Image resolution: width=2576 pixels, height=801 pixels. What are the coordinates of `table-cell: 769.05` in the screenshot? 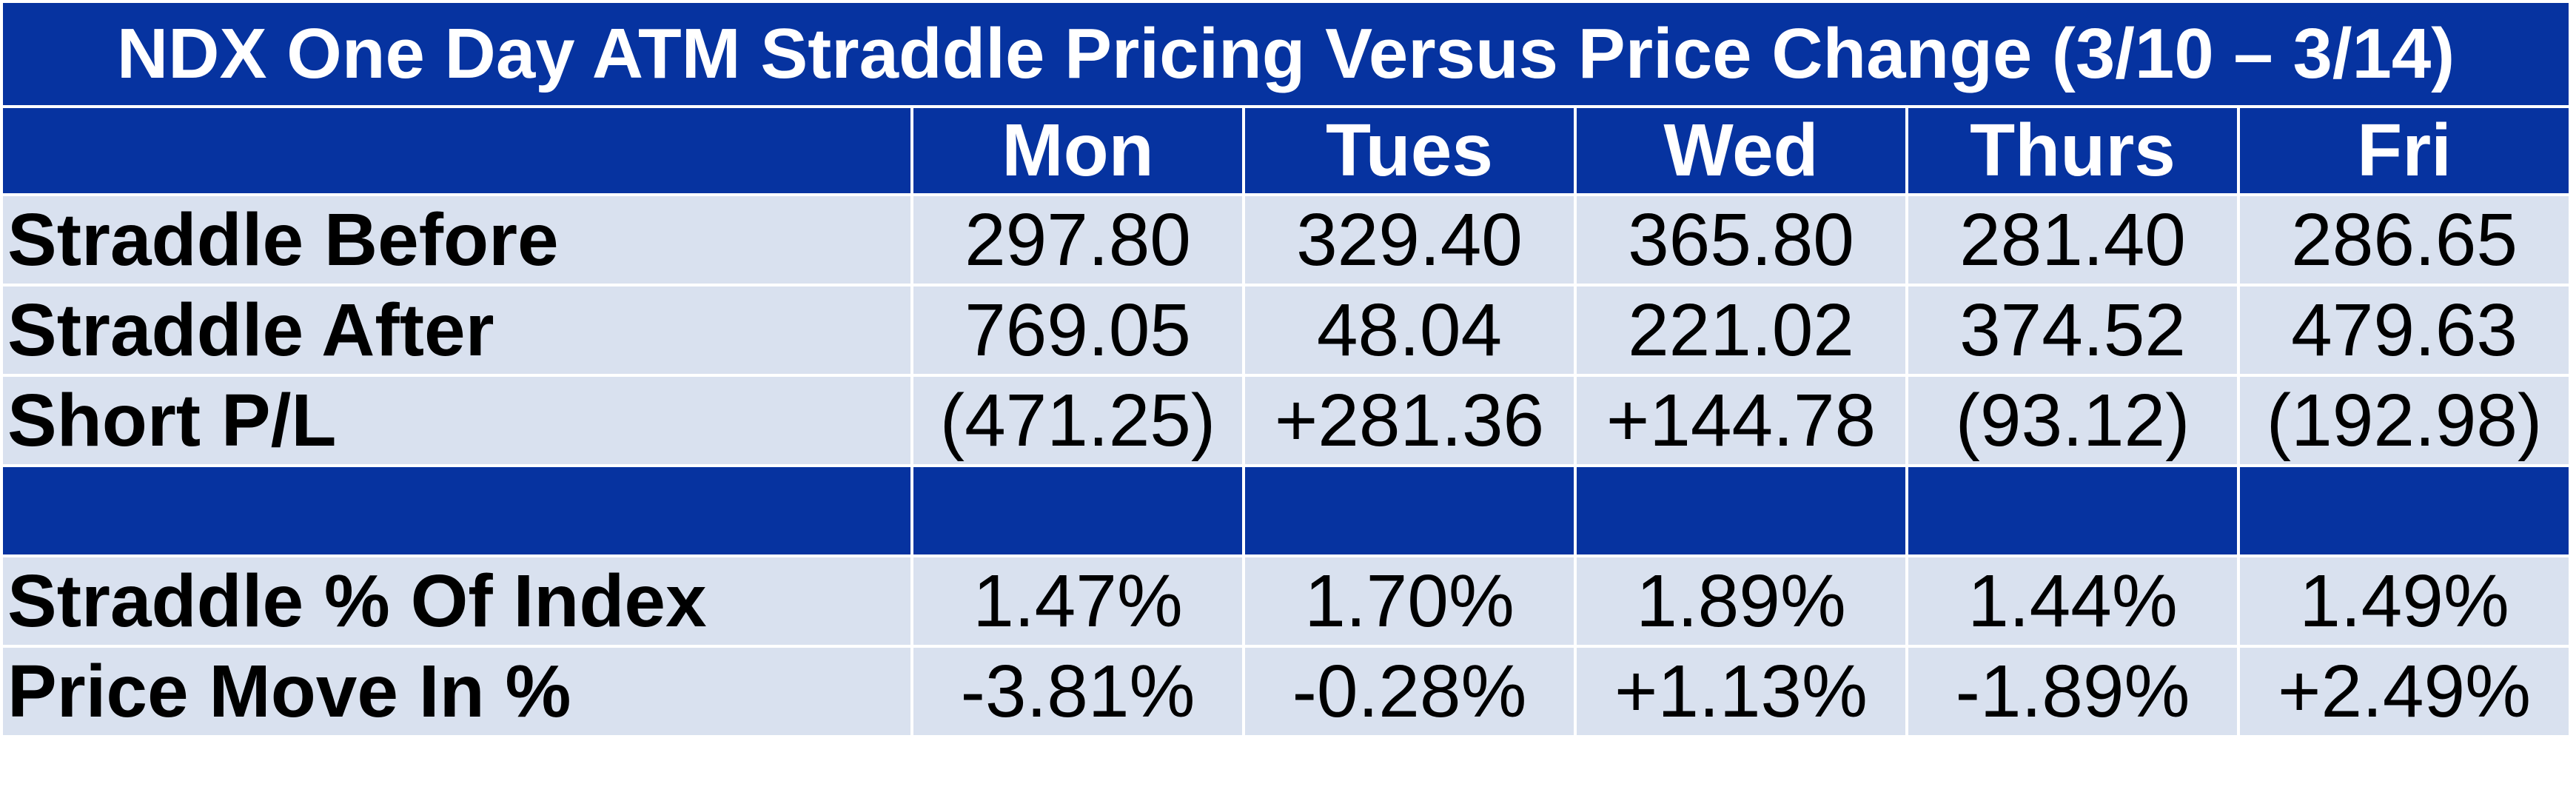 It's located at (1077, 330).